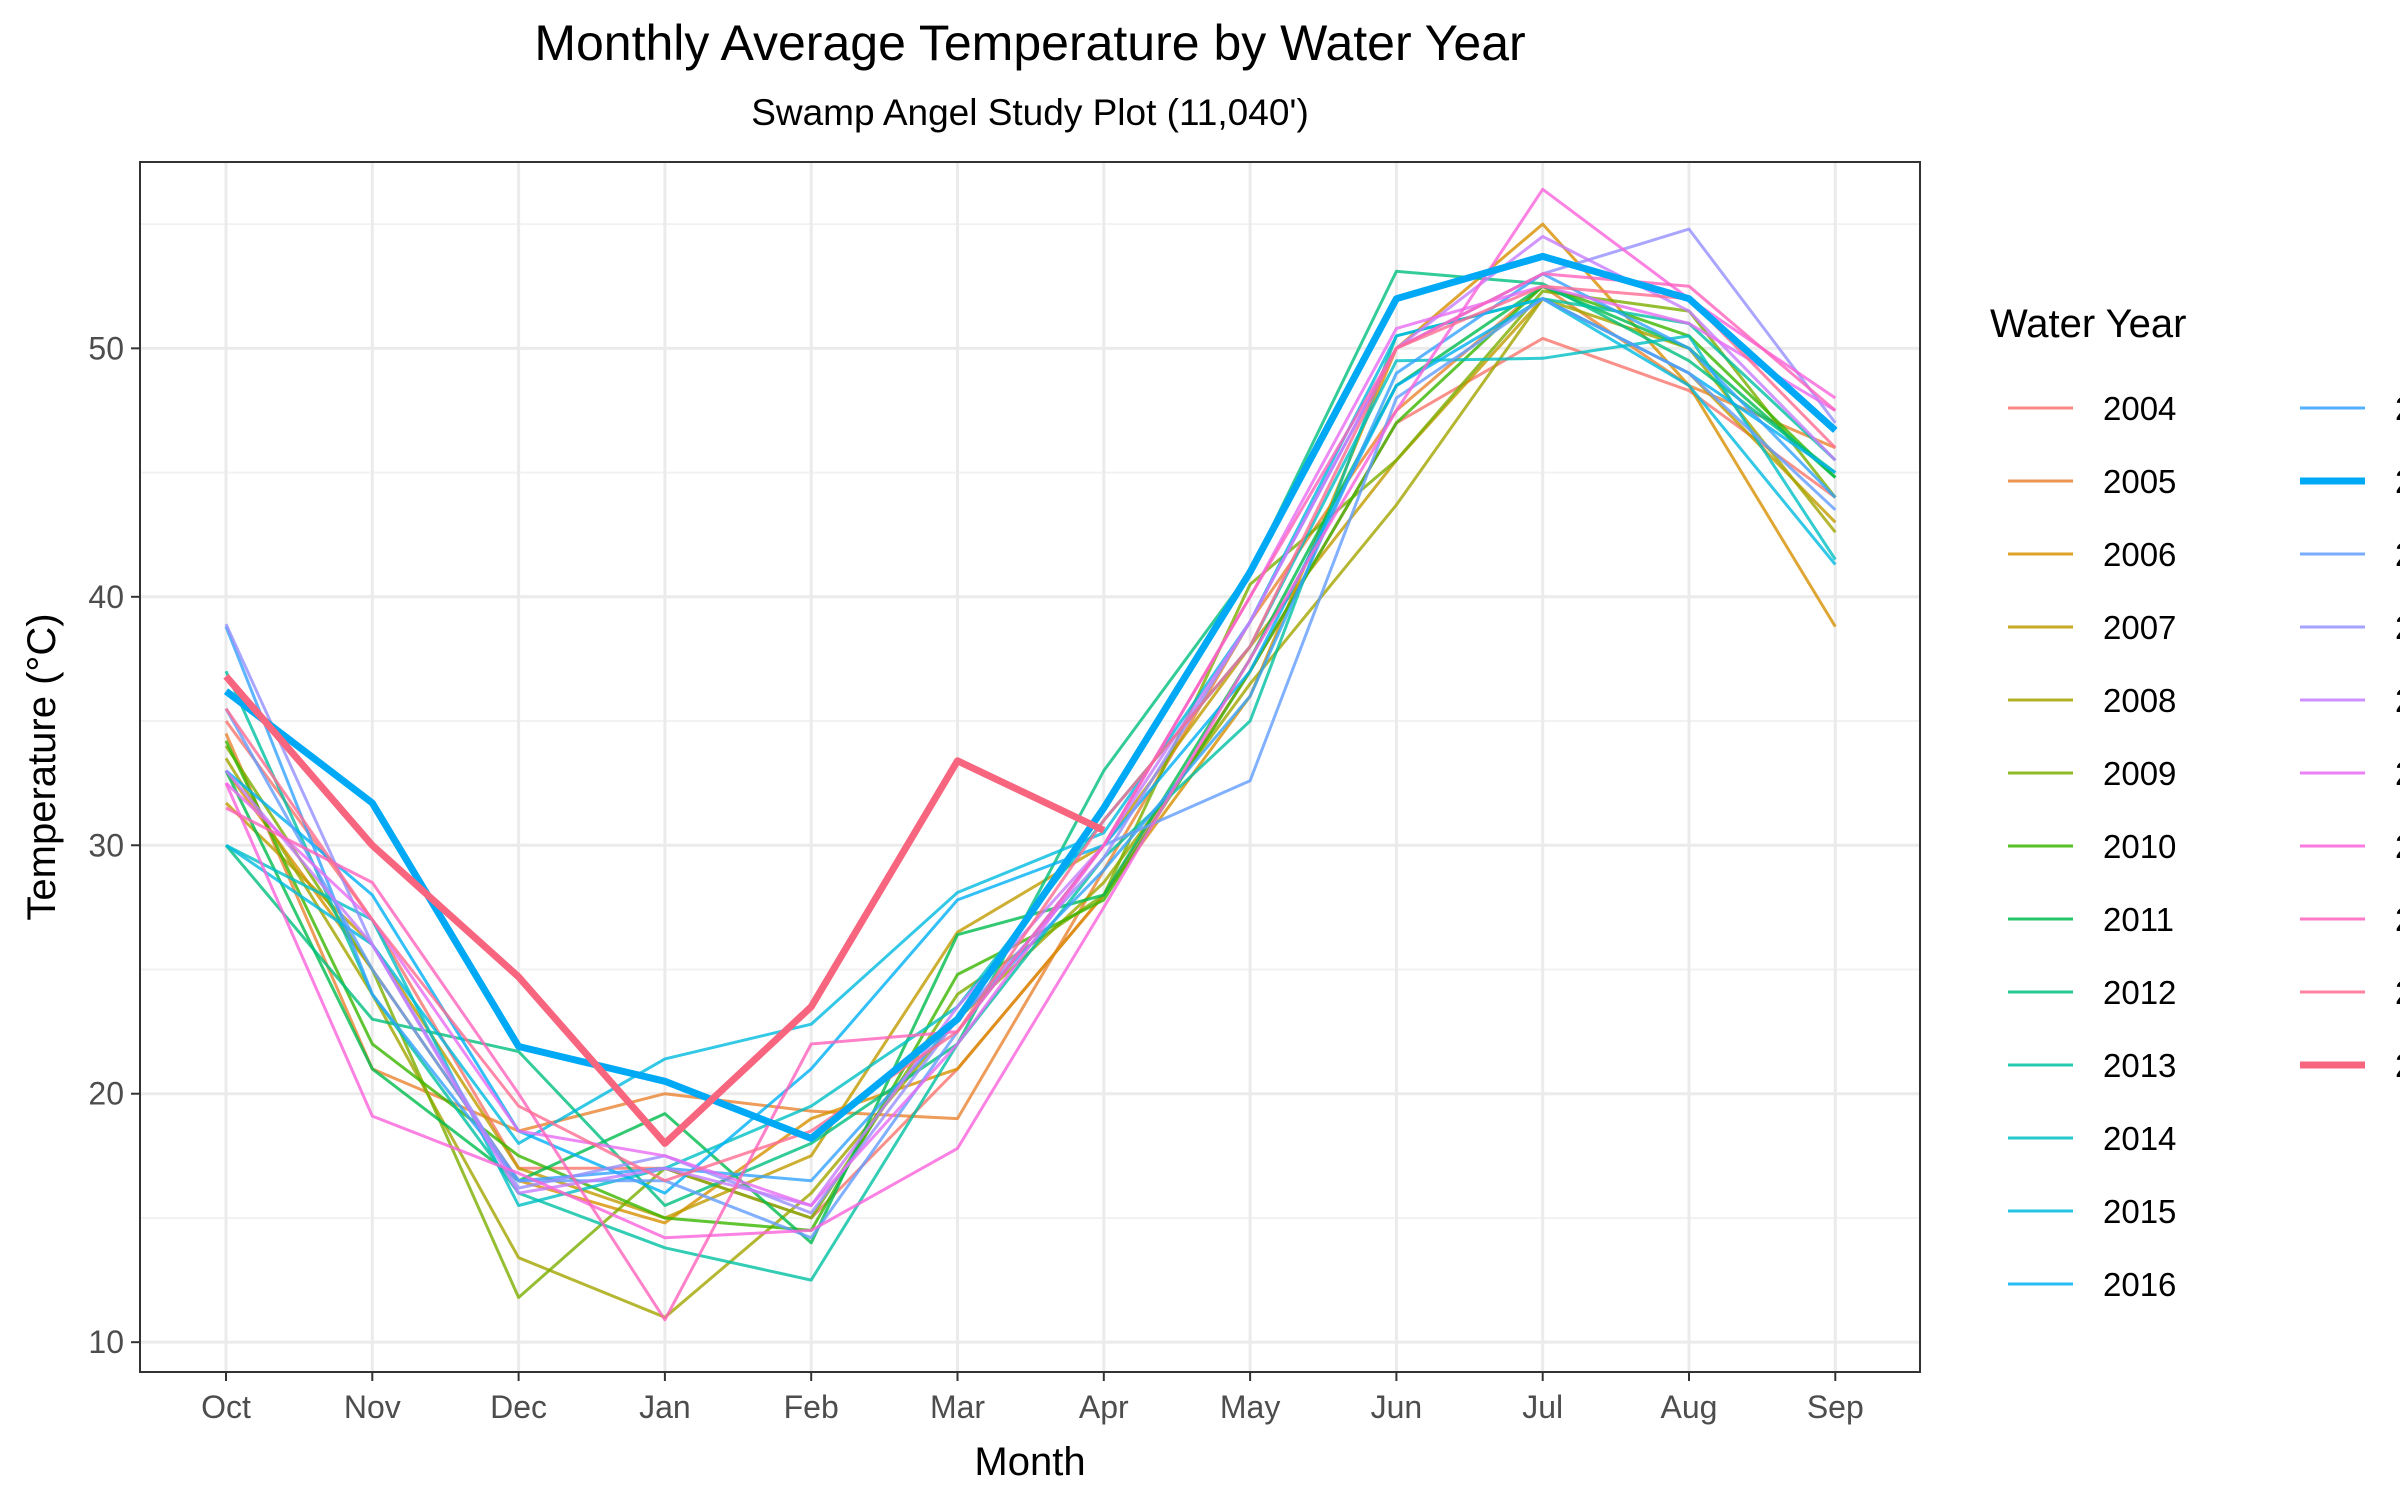  I want to click on legend-label-2025: 2025, so click(2397, 992).